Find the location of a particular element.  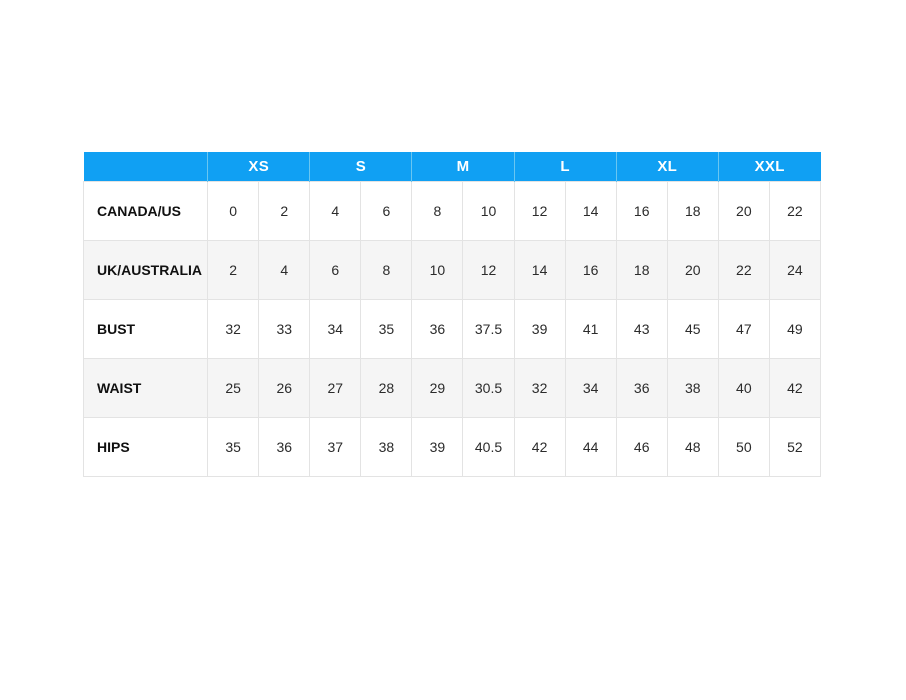

table-cell: 46 is located at coordinates (641, 447).